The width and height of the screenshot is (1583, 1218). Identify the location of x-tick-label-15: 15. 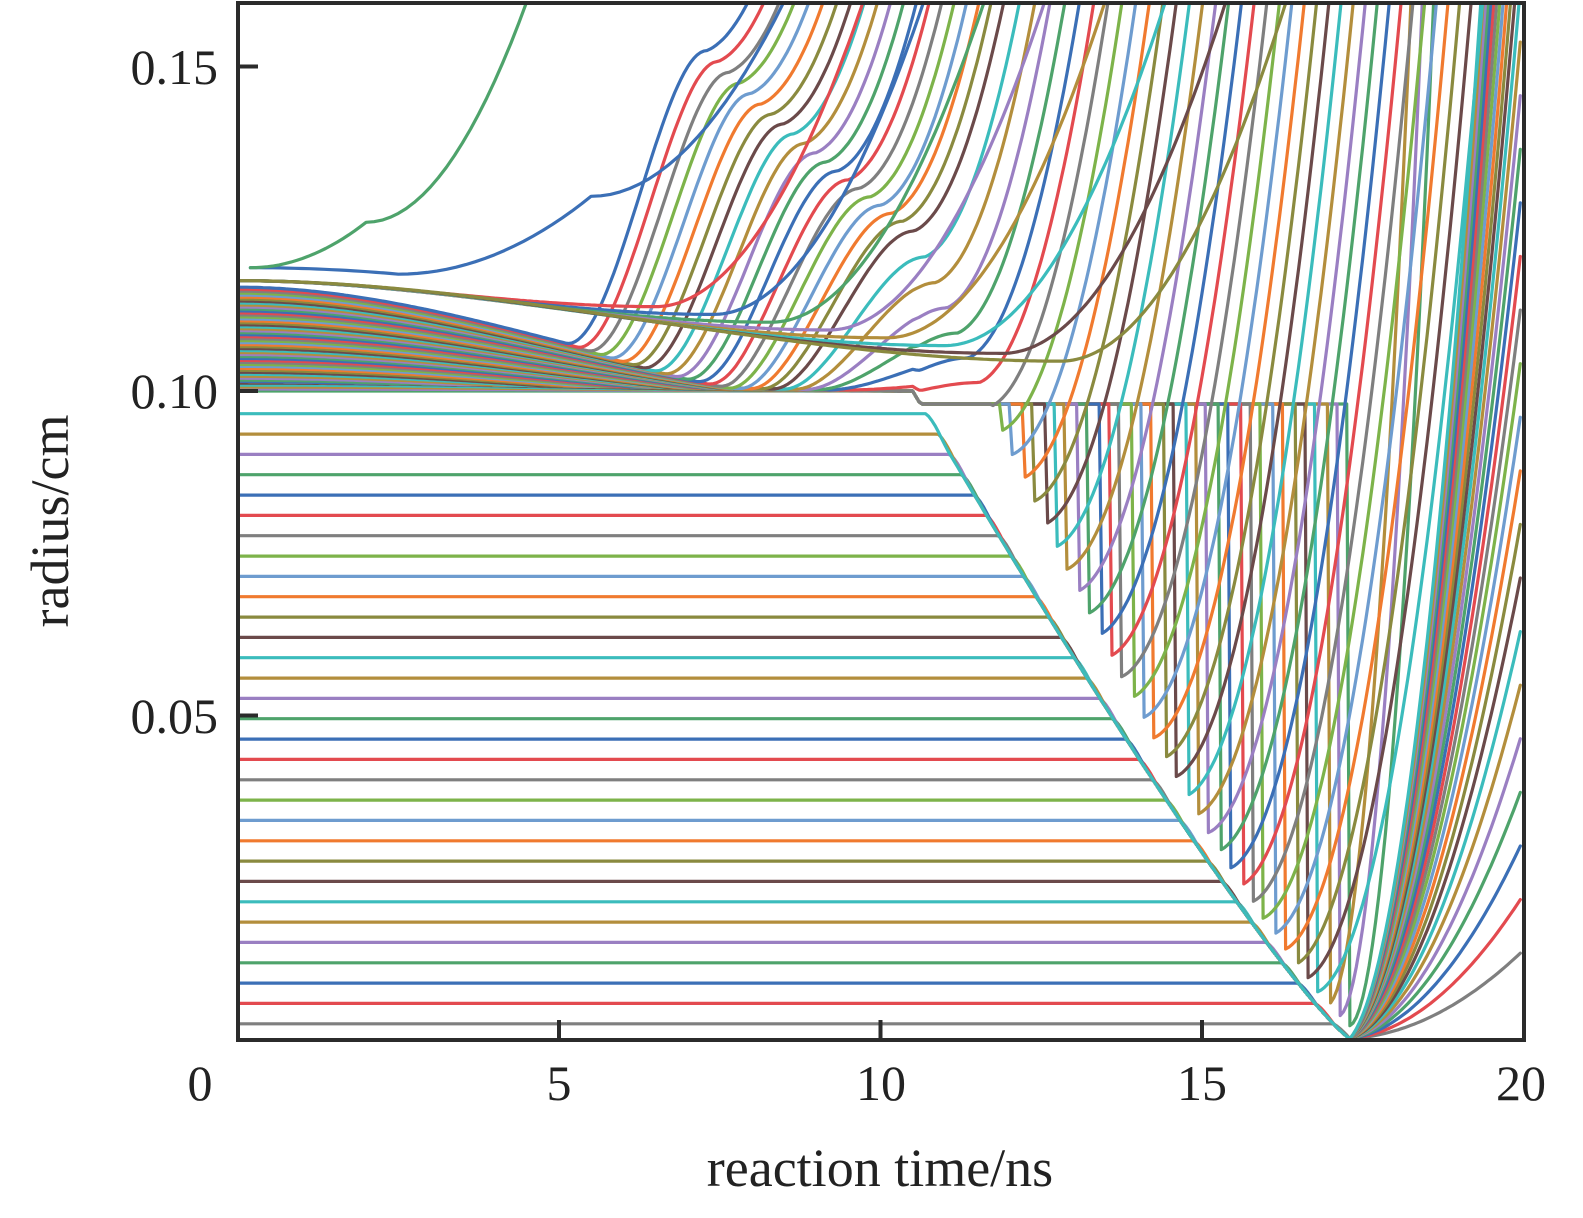
(1202, 1083).